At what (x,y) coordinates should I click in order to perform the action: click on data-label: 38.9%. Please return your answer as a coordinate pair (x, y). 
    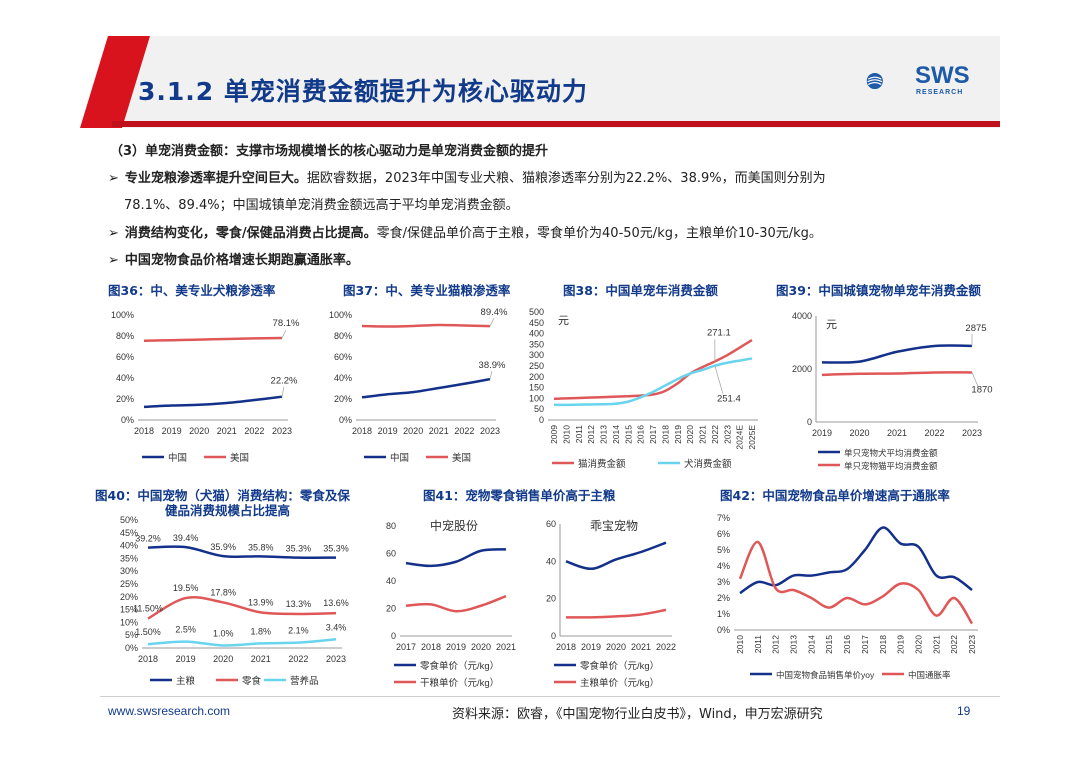
    Looking at the image, I should click on (492, 365).